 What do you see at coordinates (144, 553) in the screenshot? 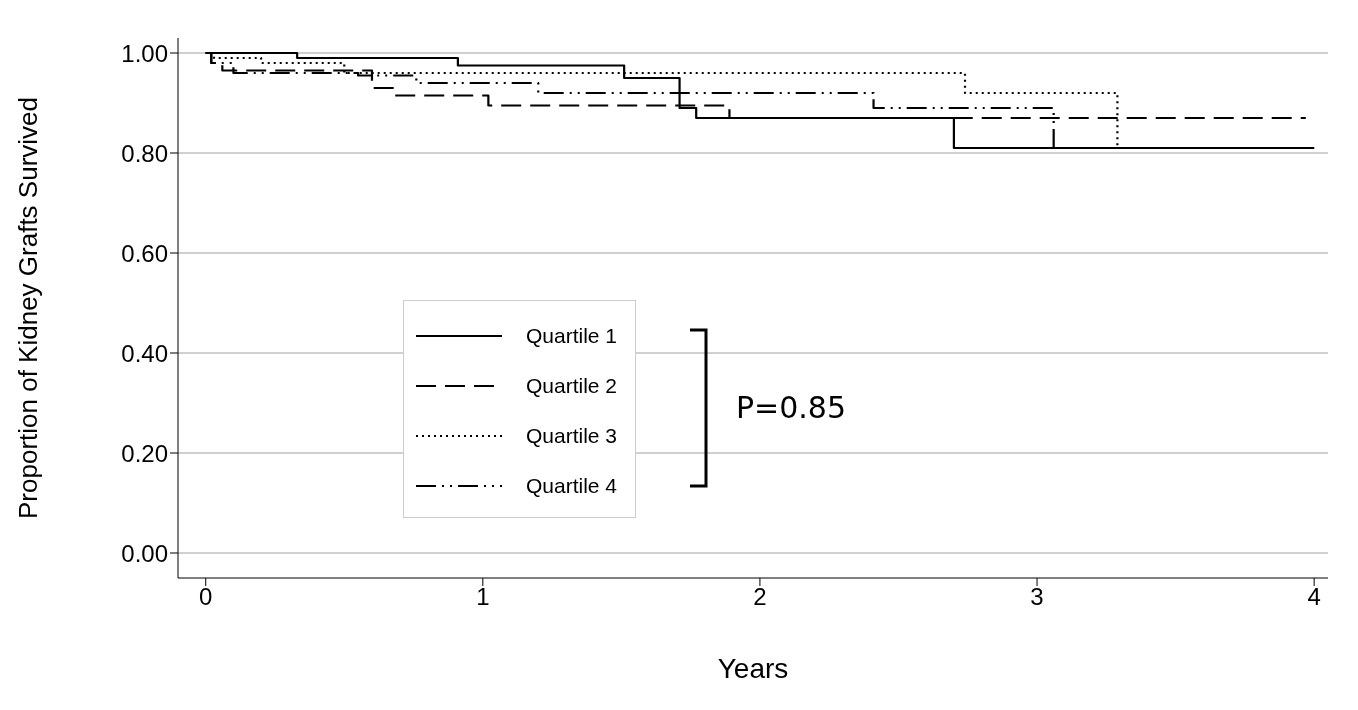
I see `y-tick-label: 0.00` at bounding box center [144, 553].